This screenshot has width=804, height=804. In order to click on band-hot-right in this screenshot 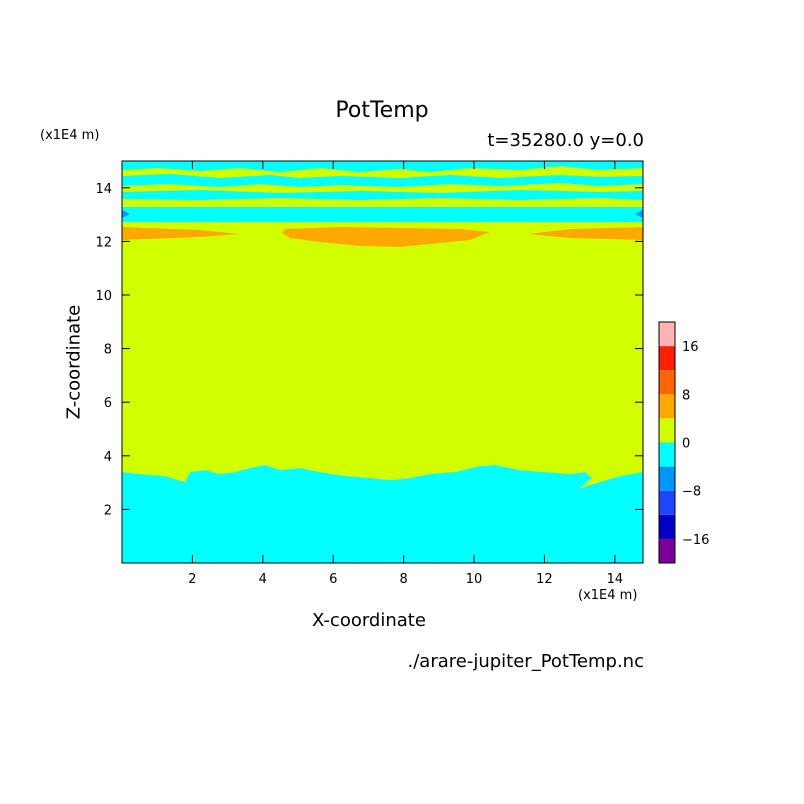, I will do `click(585, 233)`.